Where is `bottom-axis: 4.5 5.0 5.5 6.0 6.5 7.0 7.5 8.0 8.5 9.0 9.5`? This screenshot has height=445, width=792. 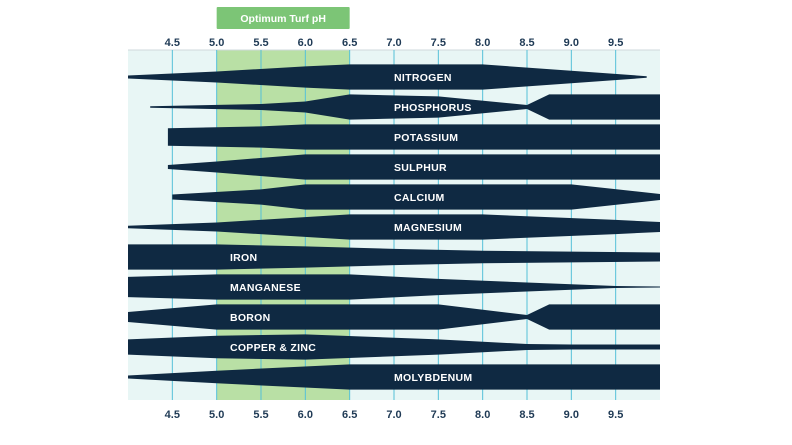 bottom-axis: 4.5 5.0 5.5 6.0 6.5 7.0 7.5 8.0 8.5 9.0 9.5 is located at coordinates (394, 415).